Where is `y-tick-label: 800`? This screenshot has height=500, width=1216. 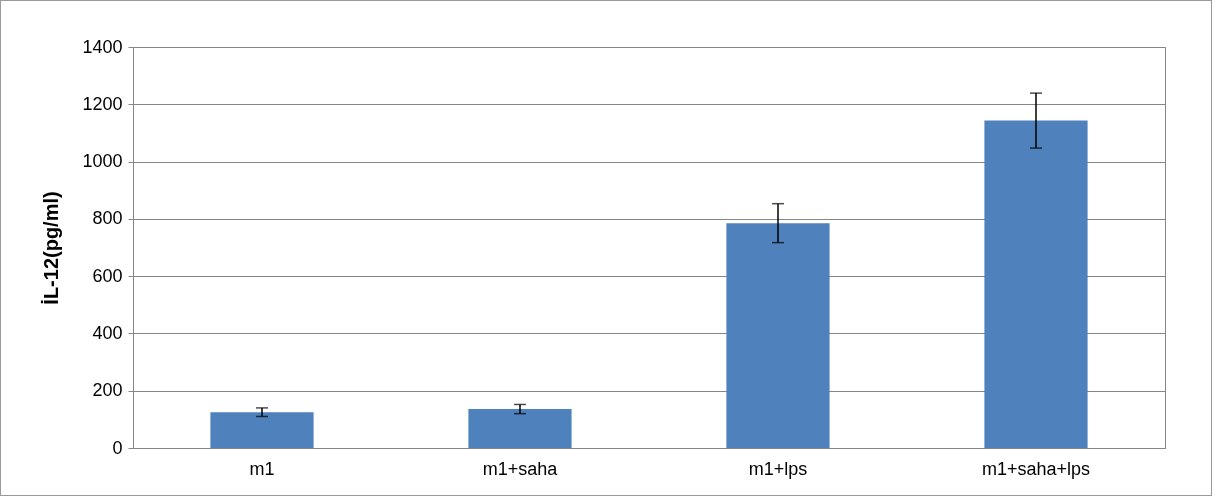
y-tick-label: 800 is located at coordinates (107, 218).